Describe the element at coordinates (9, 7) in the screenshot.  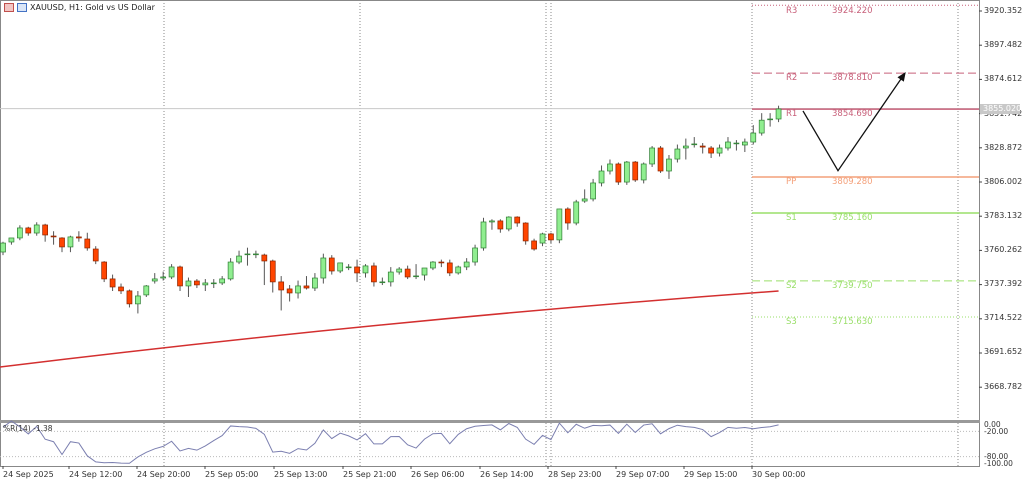
I see `chart-grid-icon` at that location.